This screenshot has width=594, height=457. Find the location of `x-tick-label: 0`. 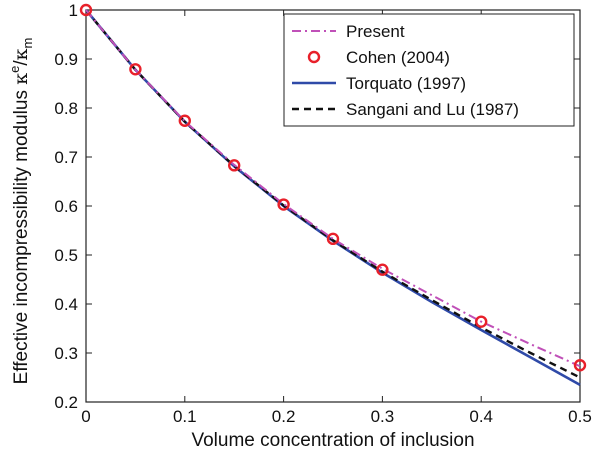

x-tick-label: 0 is located at coordinates (85, 416).